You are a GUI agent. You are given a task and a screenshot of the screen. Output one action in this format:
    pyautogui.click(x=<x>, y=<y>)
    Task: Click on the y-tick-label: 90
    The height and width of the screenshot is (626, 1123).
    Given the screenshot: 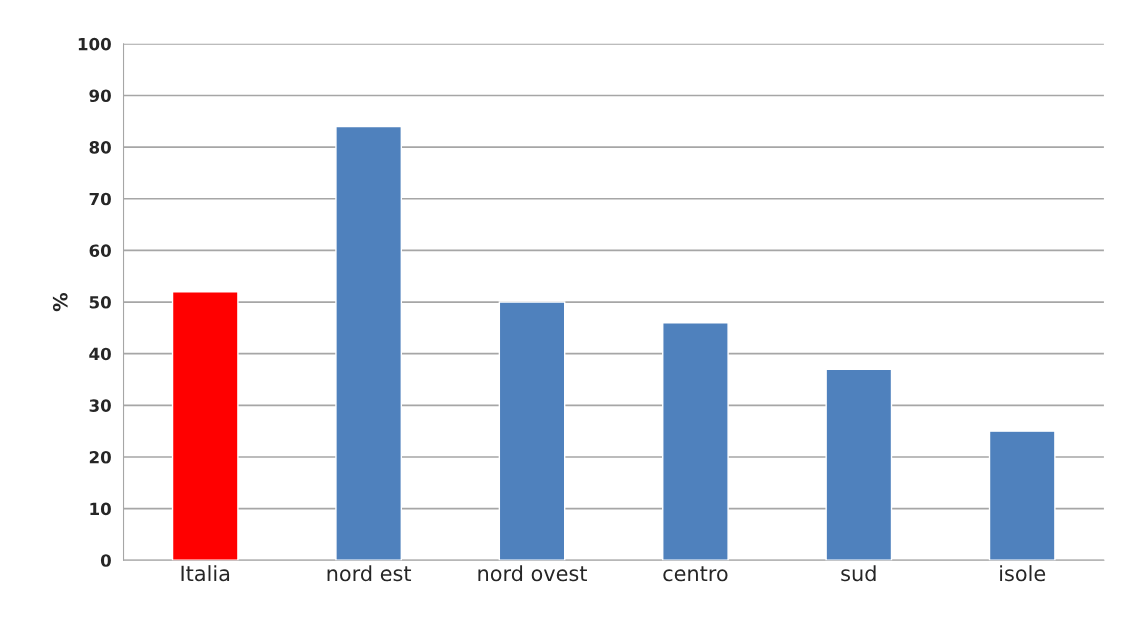 What is the action you would take?
    pyautogui.click(x=100, y=96)
    